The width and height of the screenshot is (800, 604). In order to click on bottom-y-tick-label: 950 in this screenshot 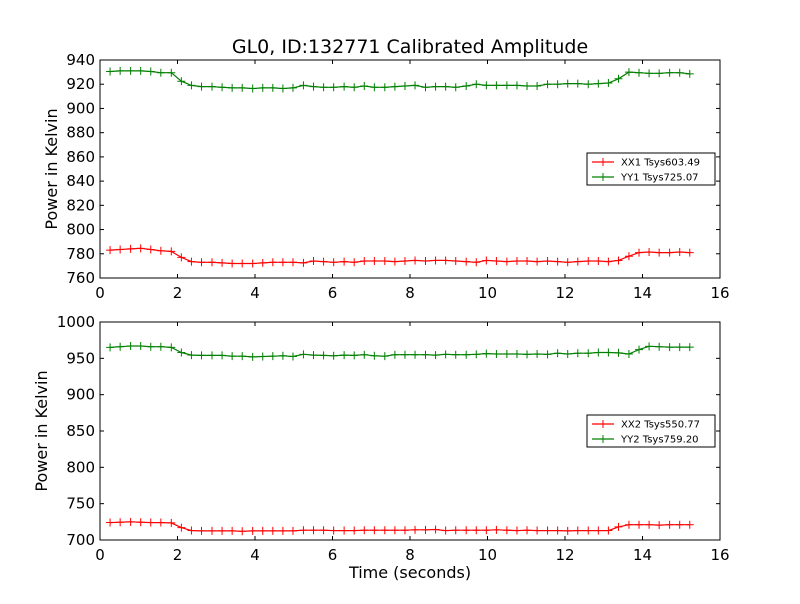, I will do `click(80, 358)`.